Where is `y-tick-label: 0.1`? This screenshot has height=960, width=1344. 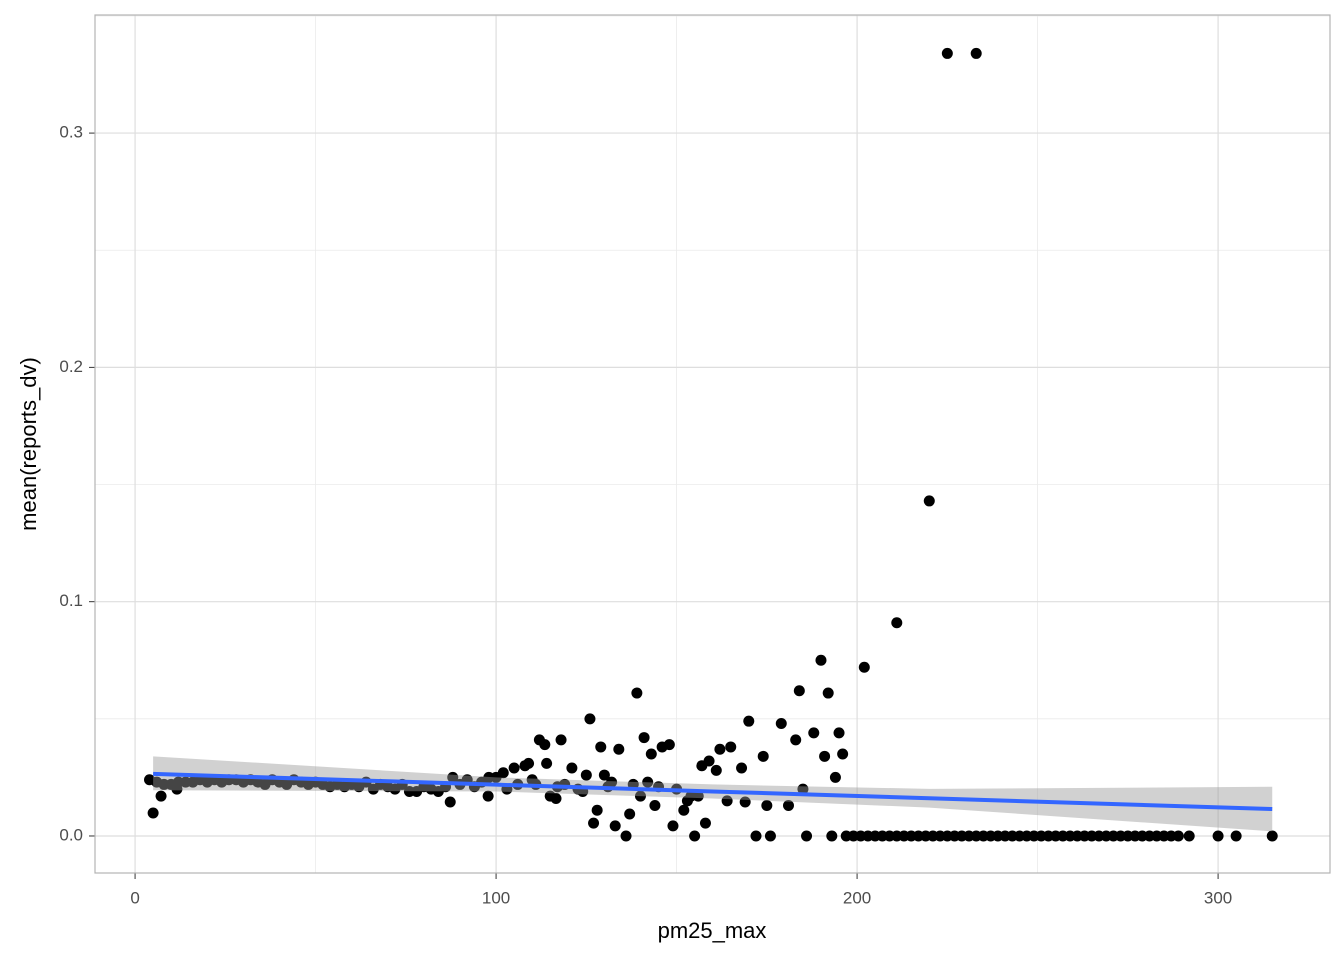 y-tick-label: 0.1 is located at coordinates (71, 600).